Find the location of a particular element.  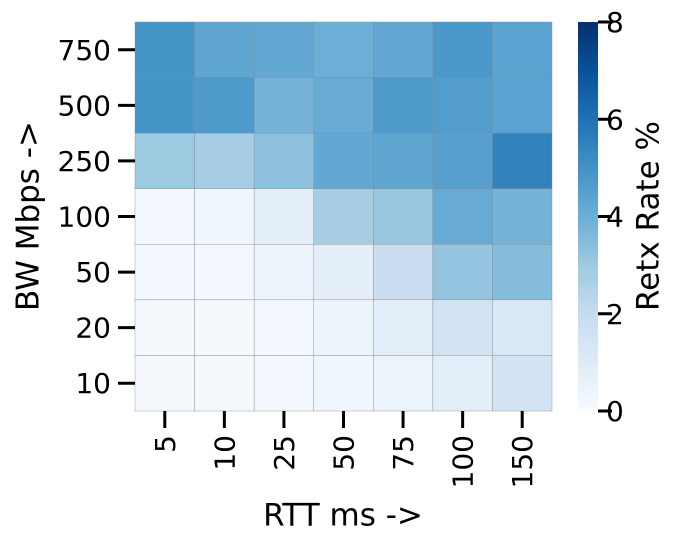

x-tick-label: 100 is located at coordinates (463, 461).